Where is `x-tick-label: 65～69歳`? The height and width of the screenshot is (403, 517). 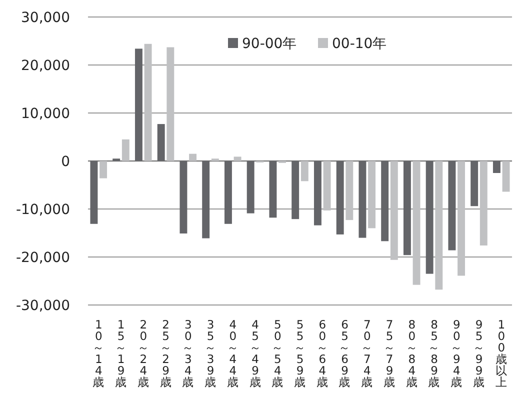
x-tick-label: 65～69歳 is located at coordinates (344, 353).